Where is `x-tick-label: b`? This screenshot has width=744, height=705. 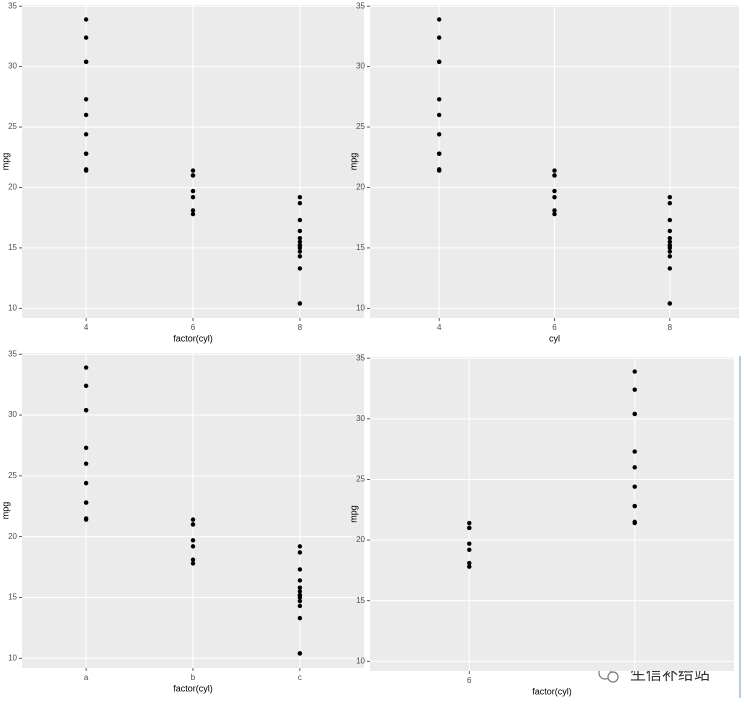 x-tick-label: b is located at coordinates (193, 677).